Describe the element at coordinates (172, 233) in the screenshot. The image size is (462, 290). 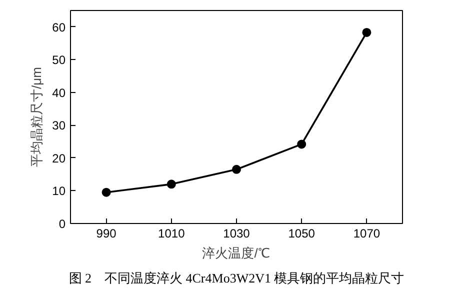
I see `x-tick-label: 1010` at that location.